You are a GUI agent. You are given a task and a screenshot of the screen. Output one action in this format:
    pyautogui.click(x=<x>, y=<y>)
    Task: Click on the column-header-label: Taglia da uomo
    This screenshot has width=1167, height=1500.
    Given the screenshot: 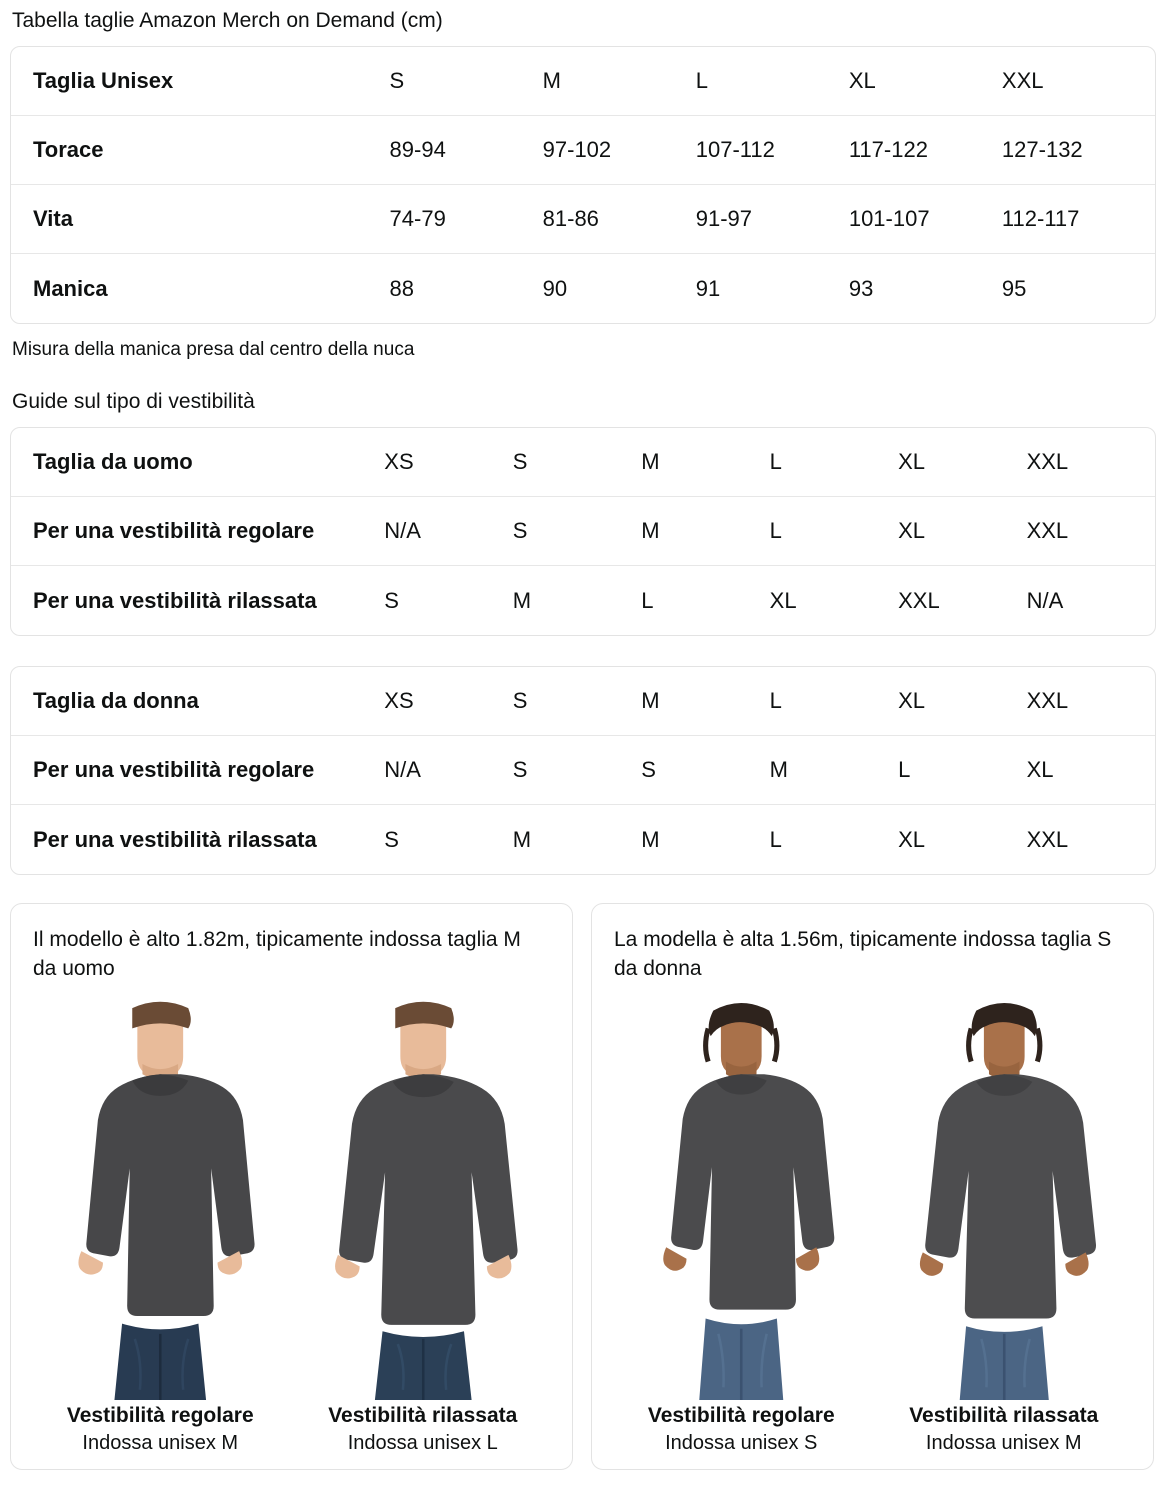 What is the action you would take?
    pyautogui.click(x=113, y=462)
    